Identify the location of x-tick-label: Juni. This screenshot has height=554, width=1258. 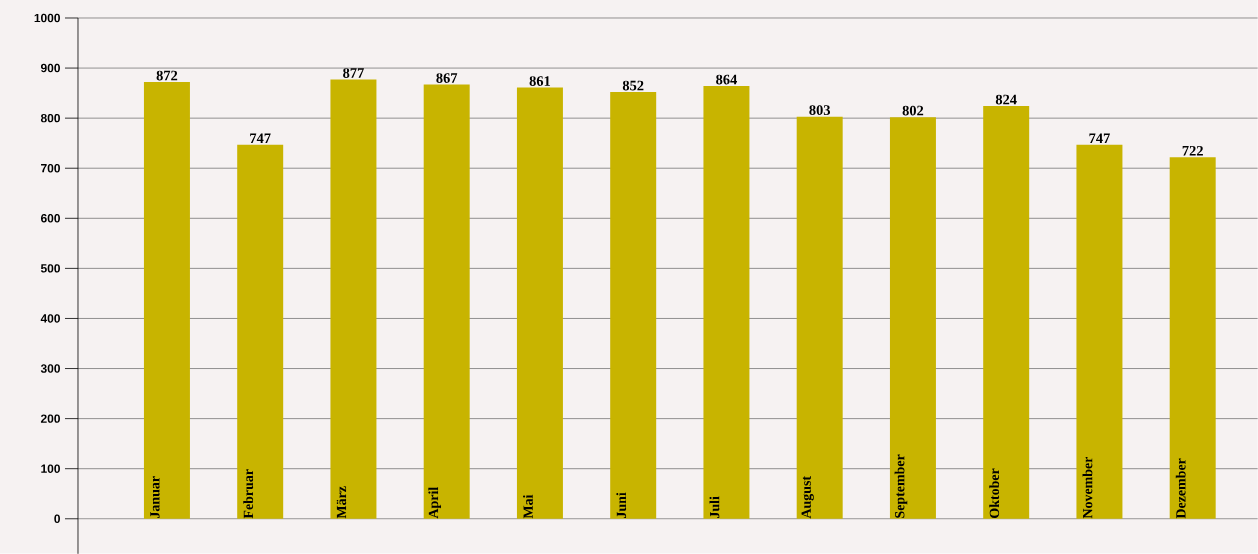
(621, 505).